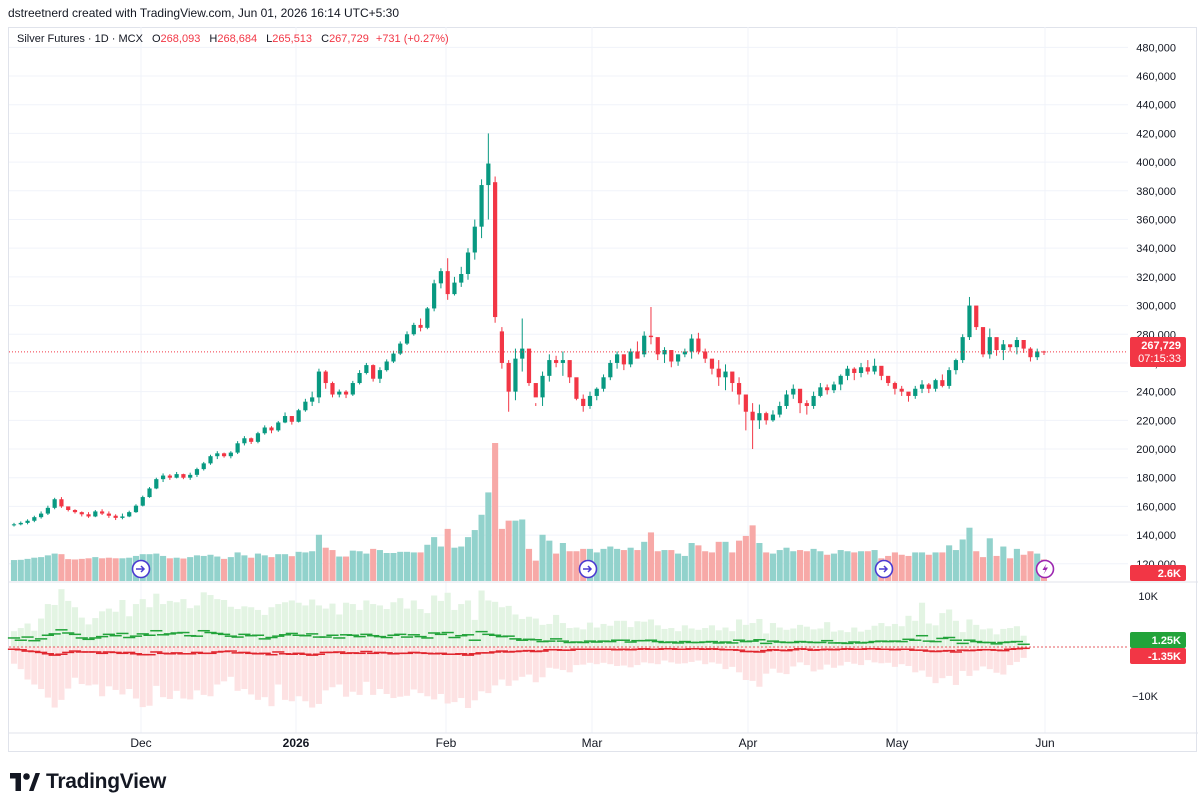 Image resolution: width=1200 pixels, height=811 pixels. Describe the element at coordinates (180, 39) in the screenshot. I see `open-value: 268,093` at that location.